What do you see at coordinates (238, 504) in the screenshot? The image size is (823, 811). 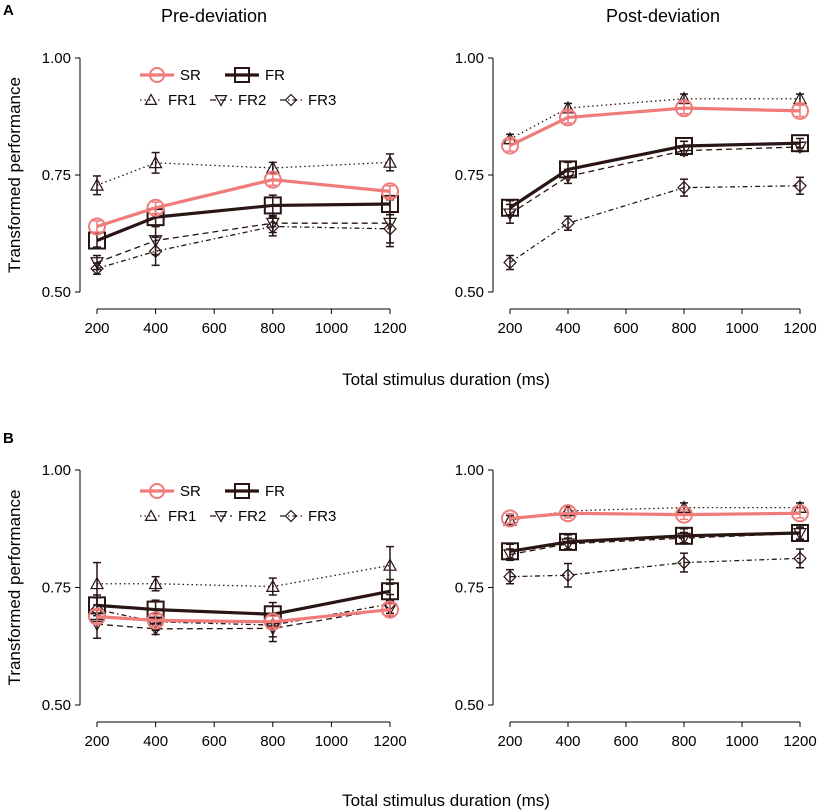 I see `legend-B-pre: SR FR FR1 FR2 FR3` at bounding box center [238, 504].